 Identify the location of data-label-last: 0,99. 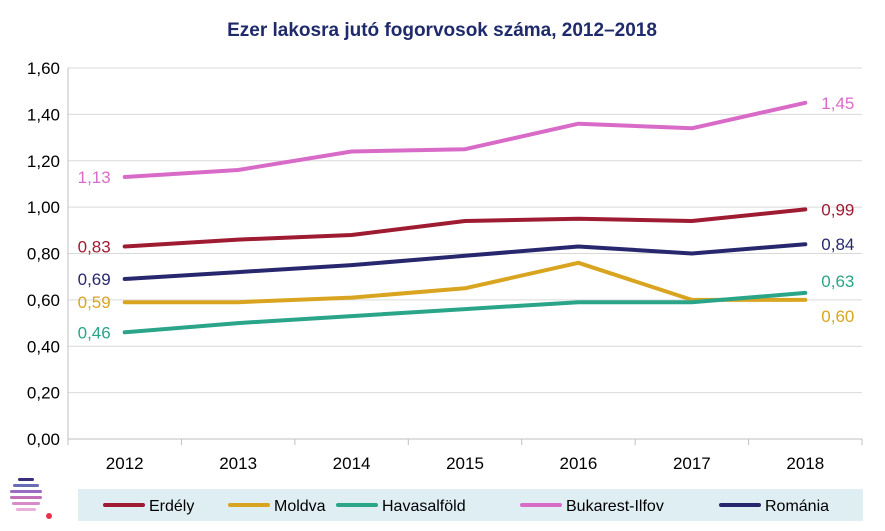
(837, 209).